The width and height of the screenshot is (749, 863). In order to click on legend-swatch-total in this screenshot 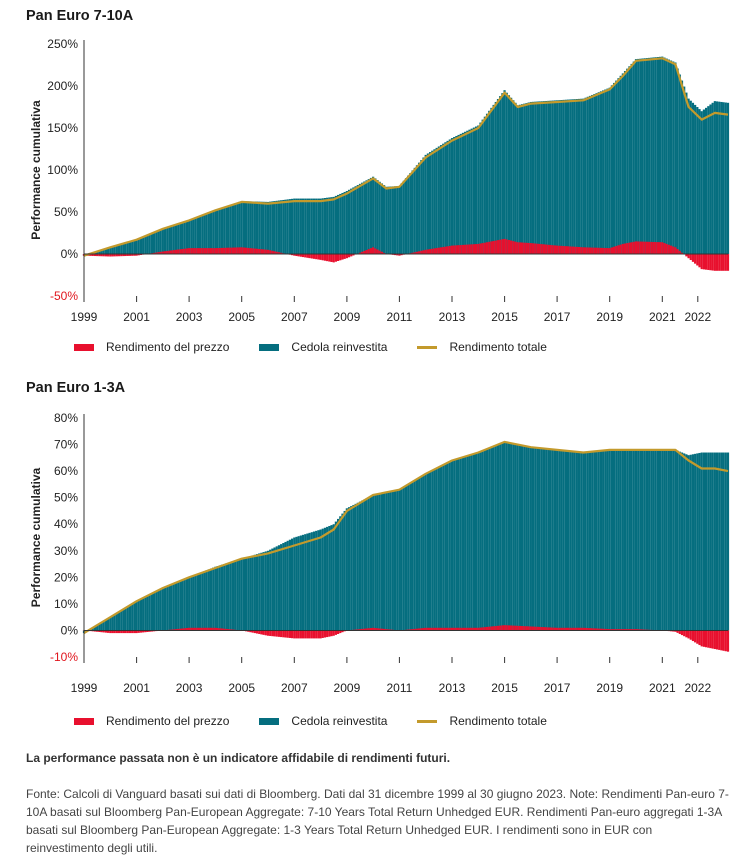, I will do `click(427, 721)`.